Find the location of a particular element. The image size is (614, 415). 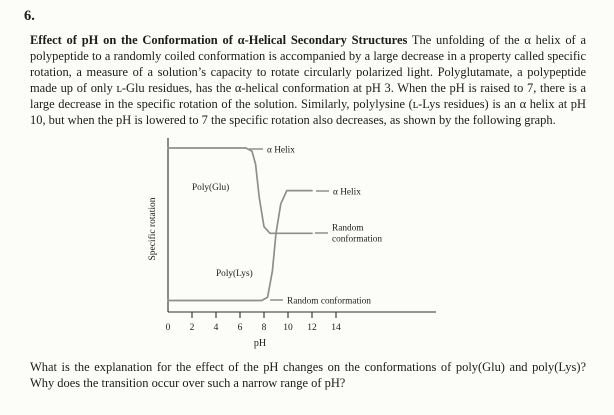

x-tick-label: 10 is located at coordinates (288, 328).